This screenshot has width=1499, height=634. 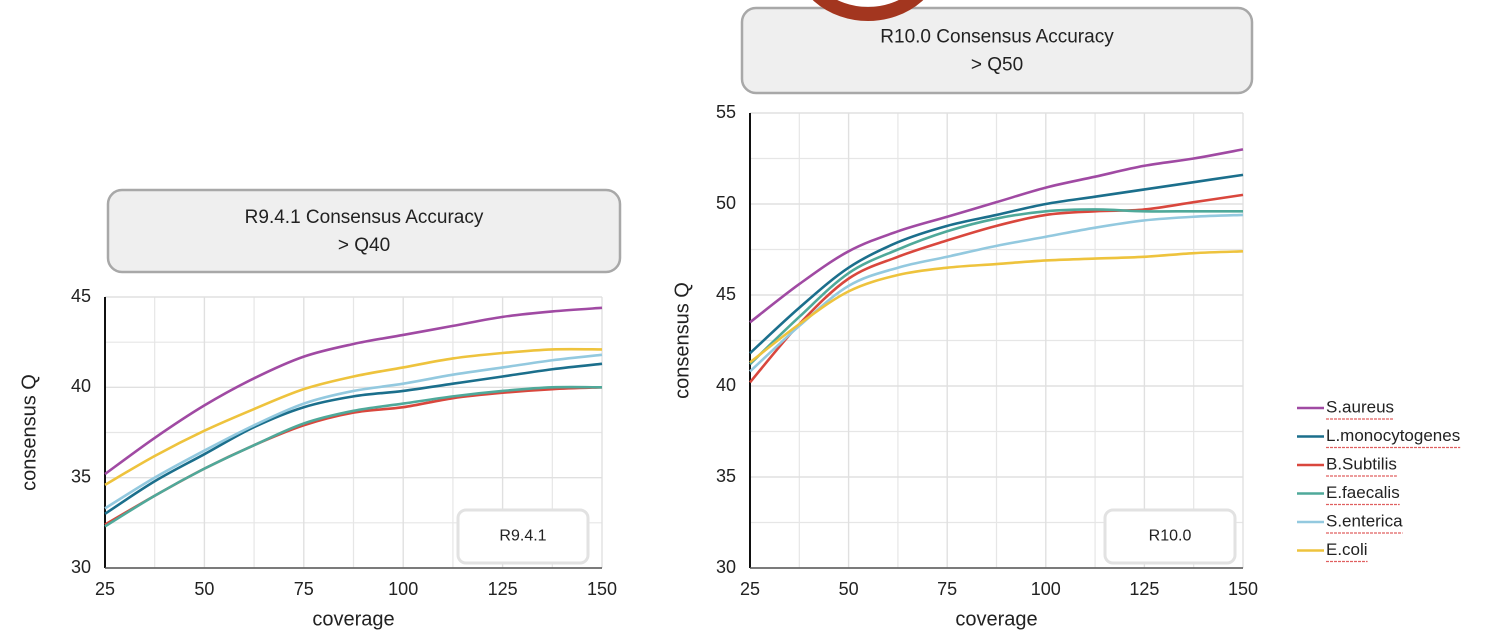 I want to click on legend-label: E.coli, so click(x=1347, y=549).